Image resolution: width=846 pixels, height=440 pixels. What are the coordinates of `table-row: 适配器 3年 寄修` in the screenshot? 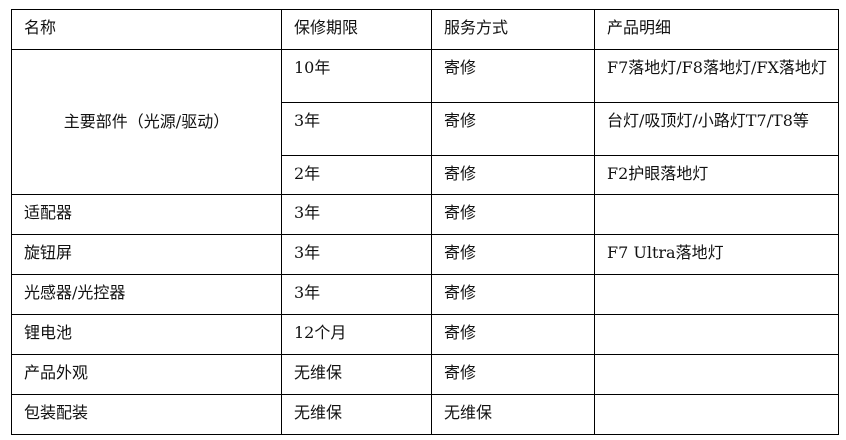 It's located at (425, 214).